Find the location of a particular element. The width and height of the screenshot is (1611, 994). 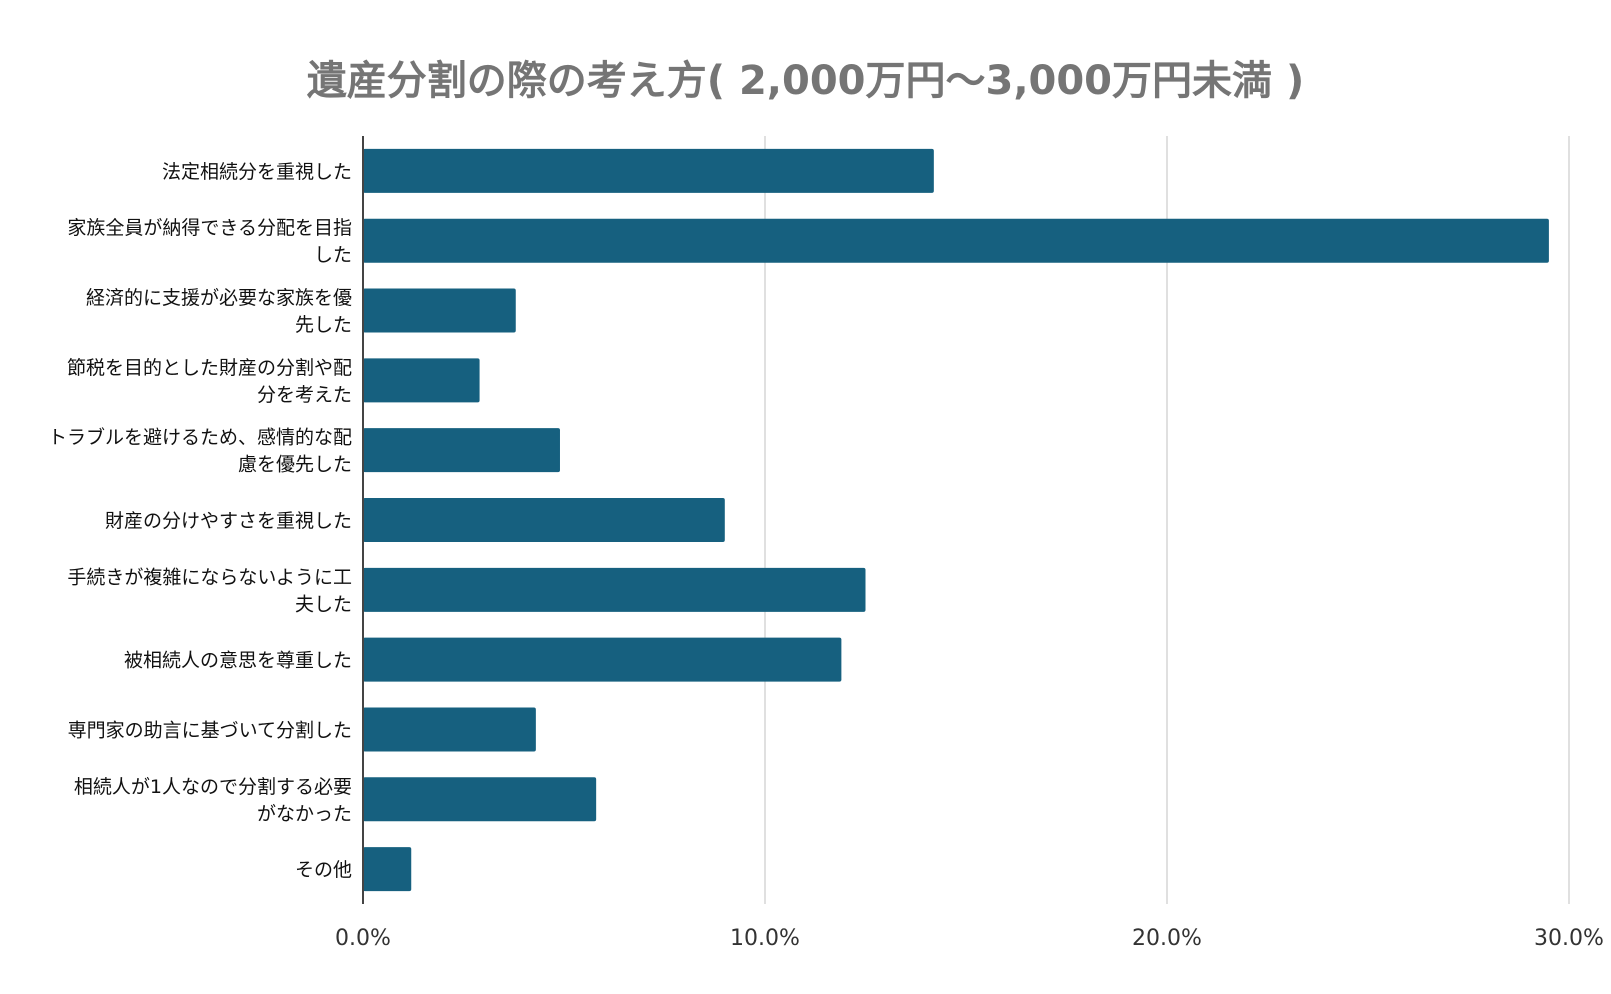

x-tick-label: 10.0% is located at coordinates (765, 938).